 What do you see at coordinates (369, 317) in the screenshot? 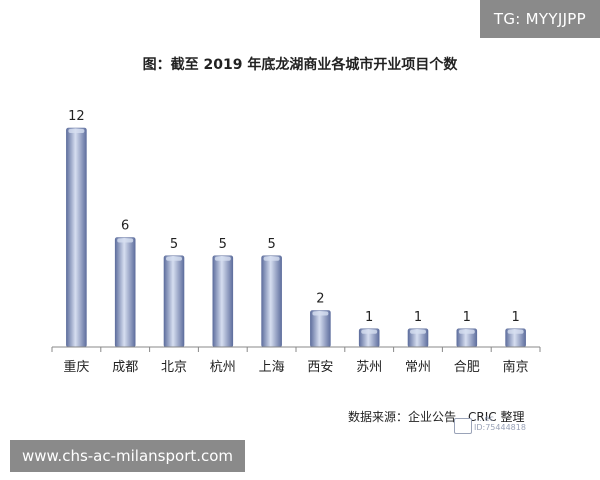
I see `data-label-6: 1` at bounding box center [369, 317].